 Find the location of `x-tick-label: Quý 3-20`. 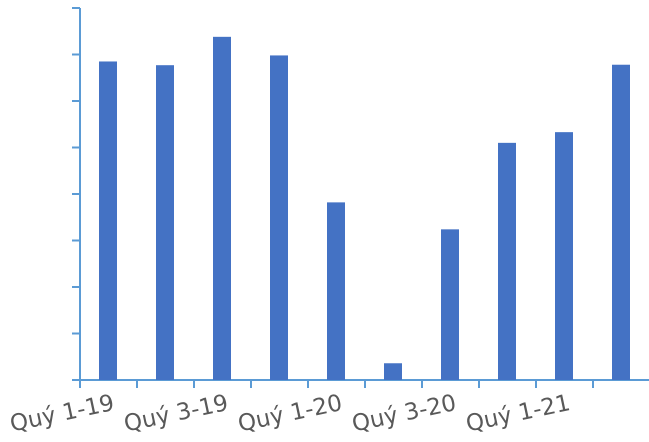

x-tick-label: Quý 3-20 is located at coordinates (404, 413).